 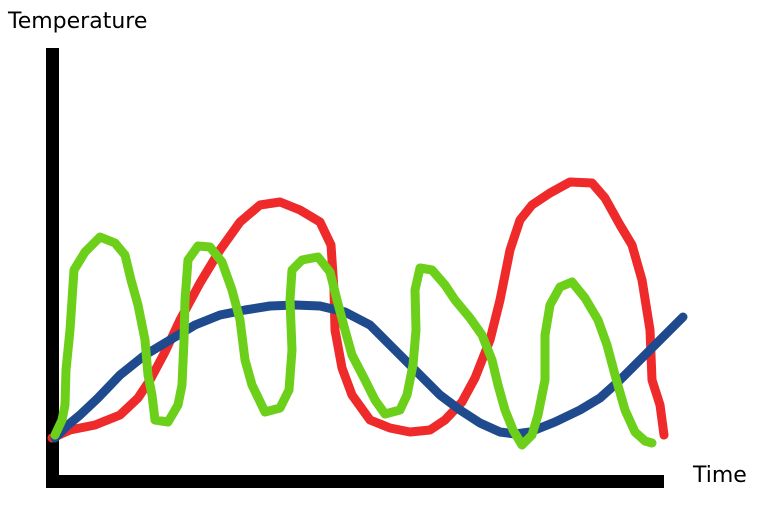 What do you see at coordinates (77, 21) in the screenshot?
I see `y-axis-label: Temperature` at bounding box center [77, 21].